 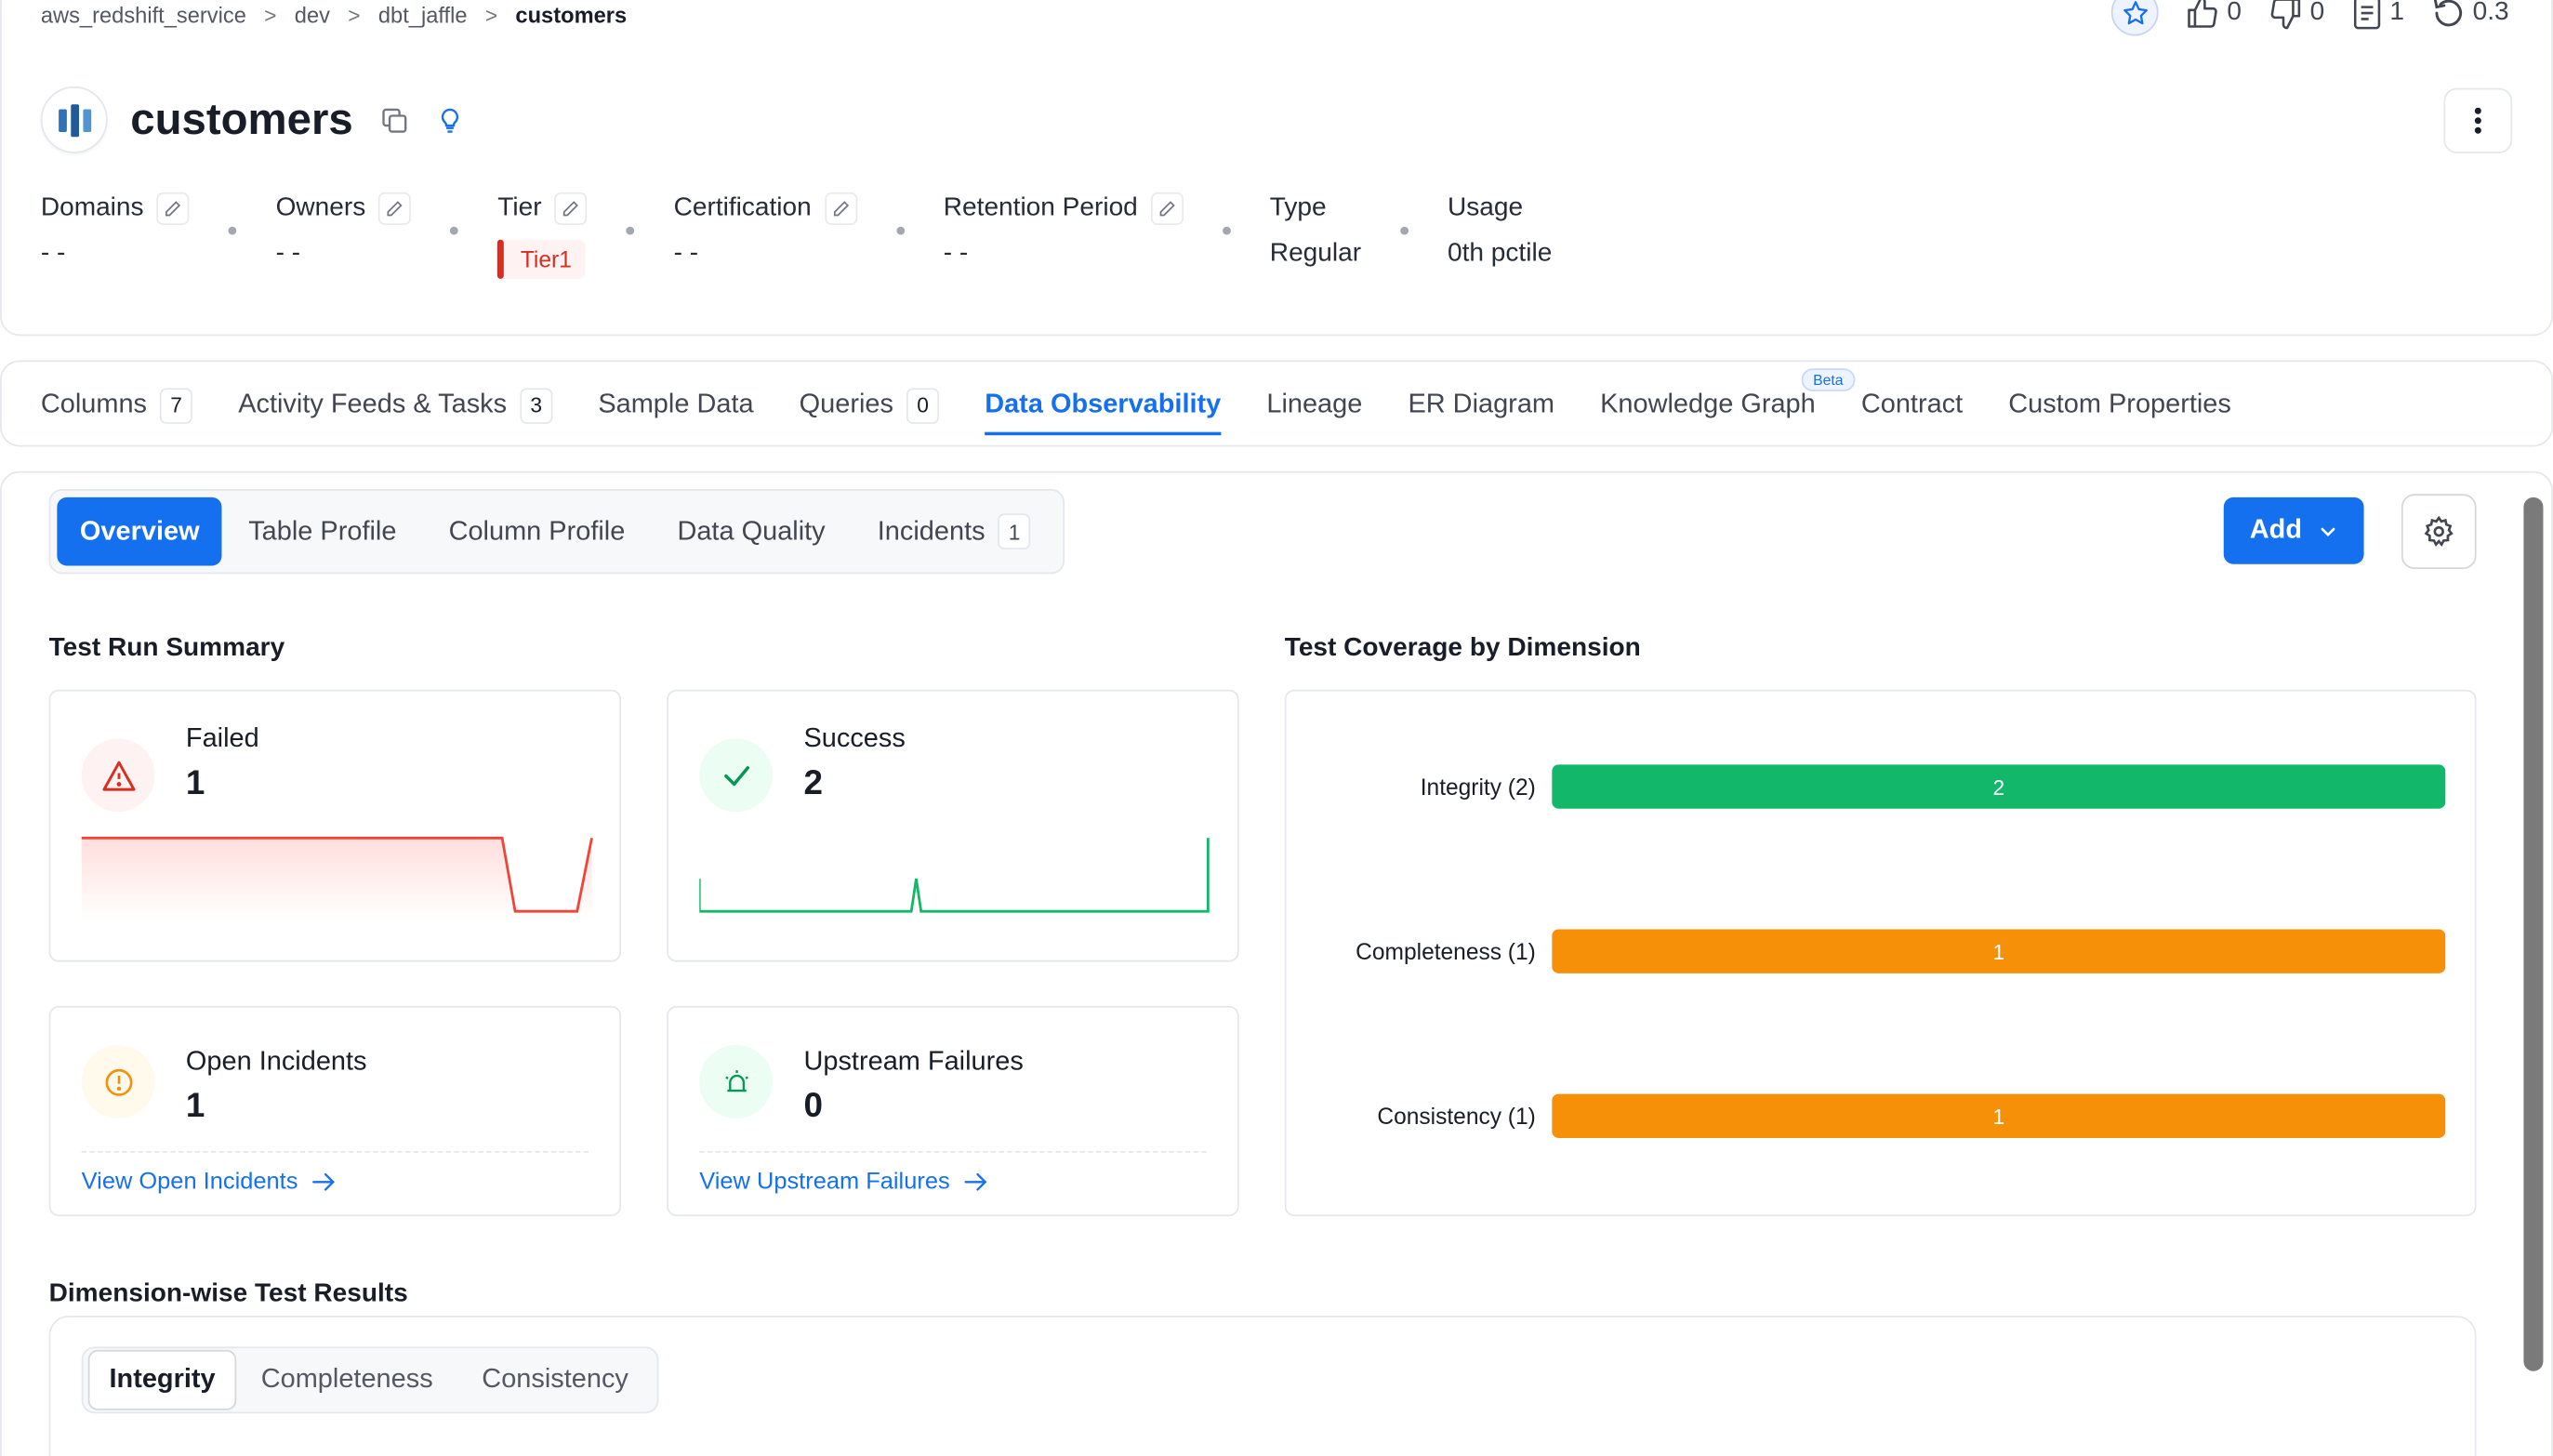 I want to click on add-button: Add, so click(x=2293, y=530).